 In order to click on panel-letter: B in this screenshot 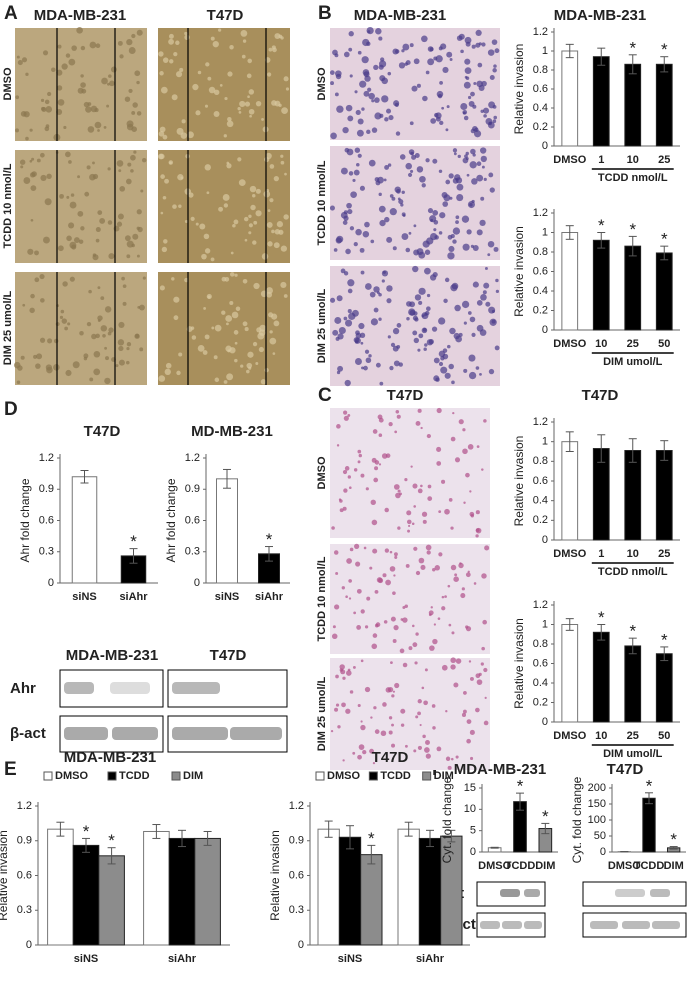, I will do `click(325, 13)`.